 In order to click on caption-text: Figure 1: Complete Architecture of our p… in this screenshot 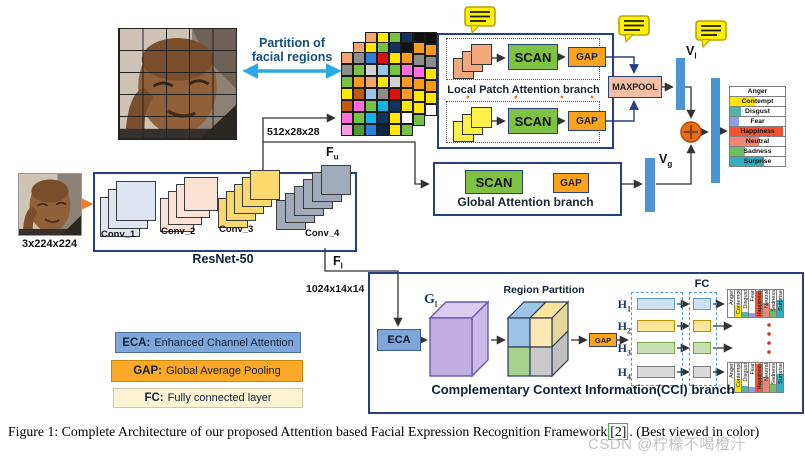, I will do `click(308, 431)`.